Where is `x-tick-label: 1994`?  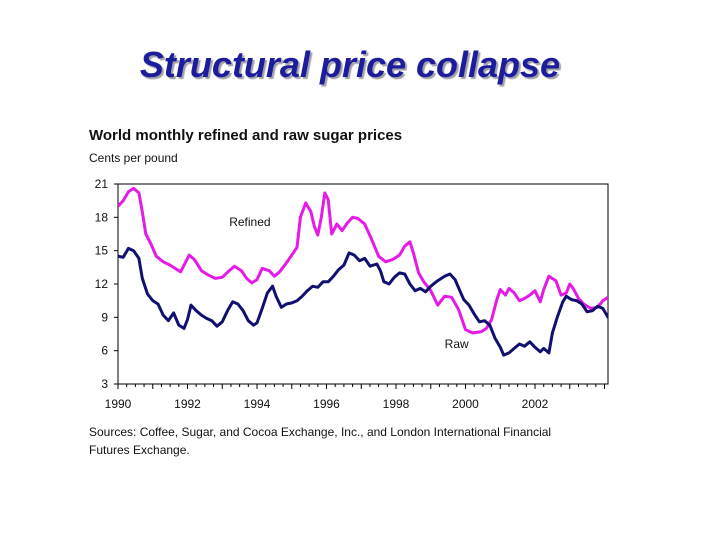 x-tick-label: 1994 is located at coordinates (257, 404).